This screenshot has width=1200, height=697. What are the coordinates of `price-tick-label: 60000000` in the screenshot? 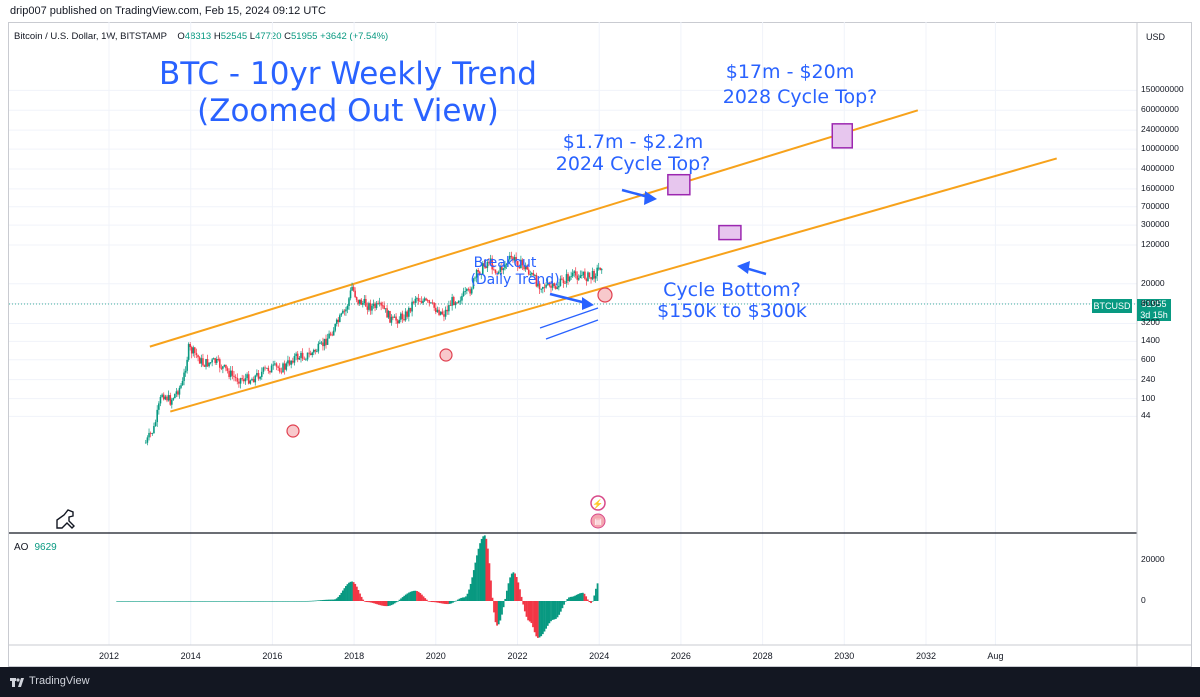 It's located at (1160, 109).